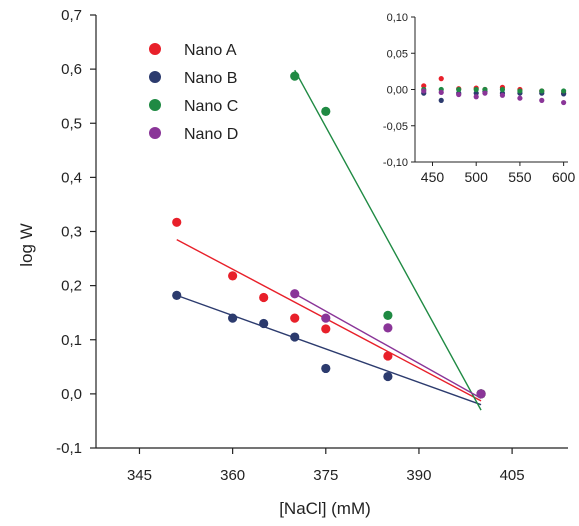  I want to click on fit-line-nano-b, so click(329, 350).